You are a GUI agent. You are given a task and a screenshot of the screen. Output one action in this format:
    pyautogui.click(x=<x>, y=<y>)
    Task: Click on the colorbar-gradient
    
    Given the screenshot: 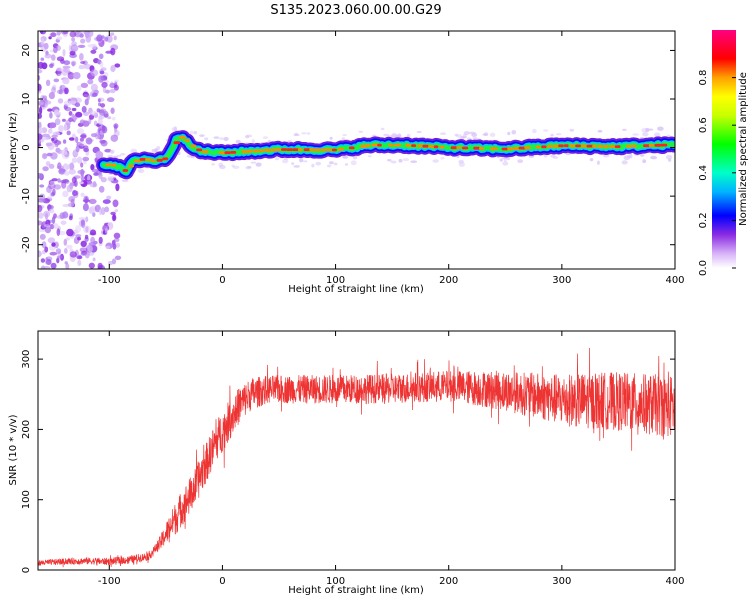 What is the action you would take?
    pyautogui.click(x=724, y=149)
    